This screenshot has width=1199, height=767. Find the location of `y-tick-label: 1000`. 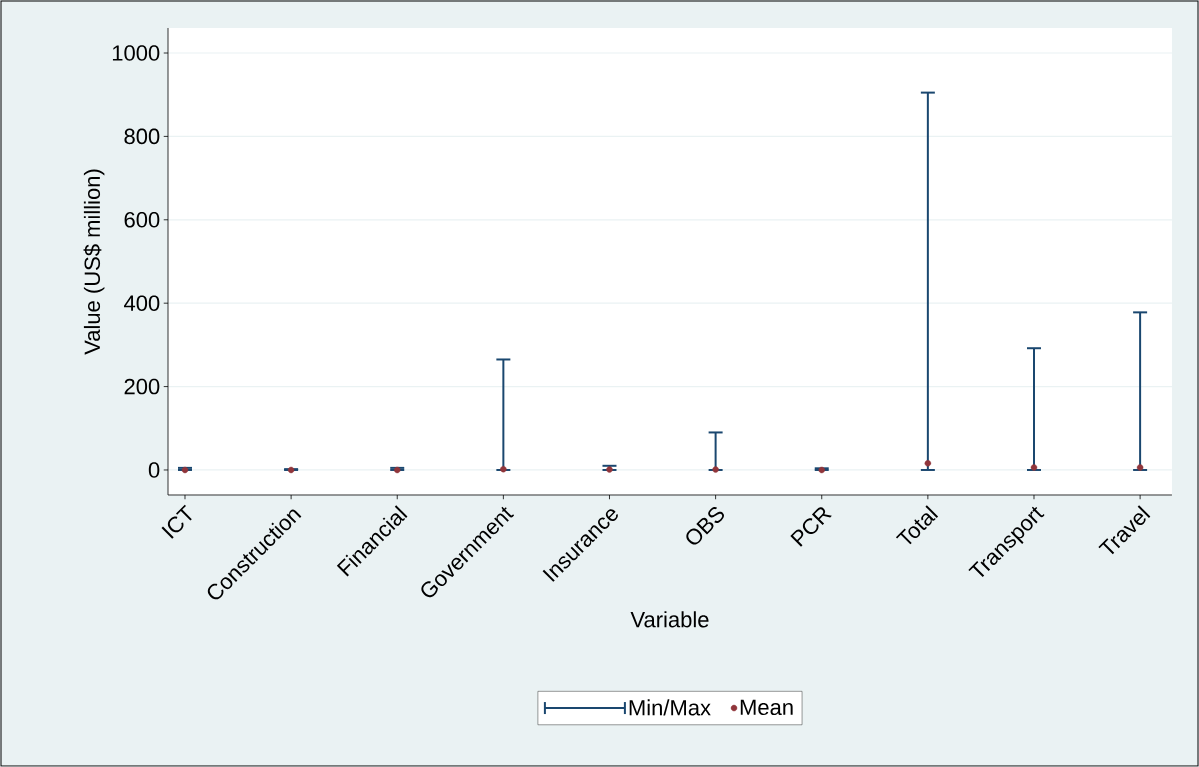

y-tick-label: 1000 is located at coordinates (136, 53).